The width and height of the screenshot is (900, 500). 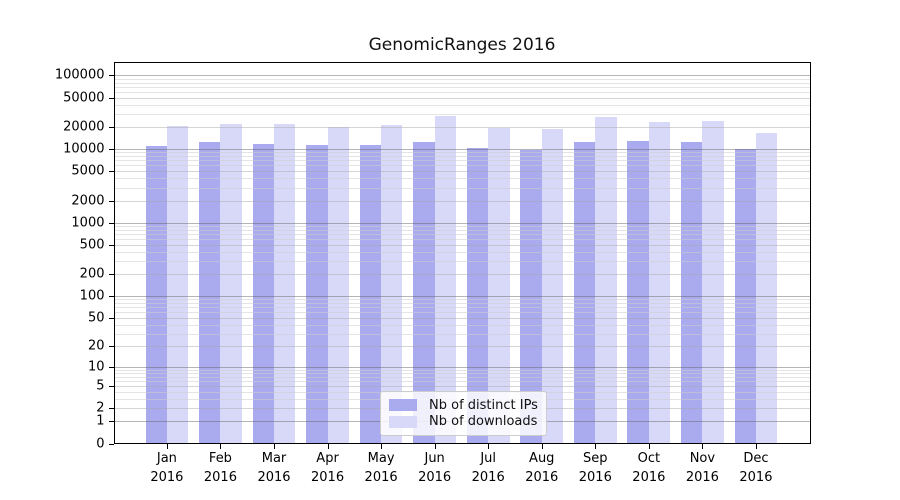 I want to click on legend-swatch-distinct-ips, so click(x=403, y=405).